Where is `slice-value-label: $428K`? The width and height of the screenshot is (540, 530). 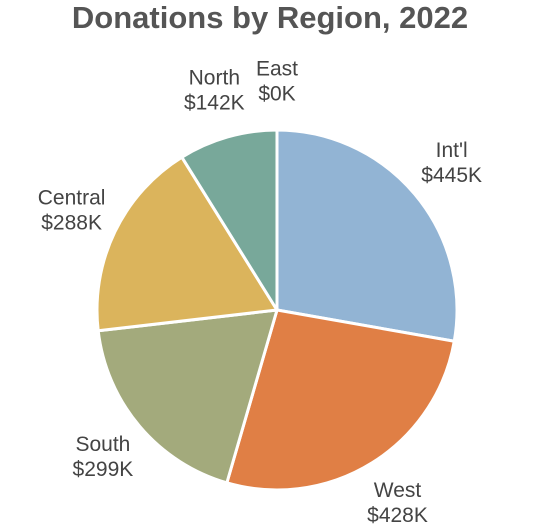
slice-value-label: $428K is located at coordinates (397, 515).